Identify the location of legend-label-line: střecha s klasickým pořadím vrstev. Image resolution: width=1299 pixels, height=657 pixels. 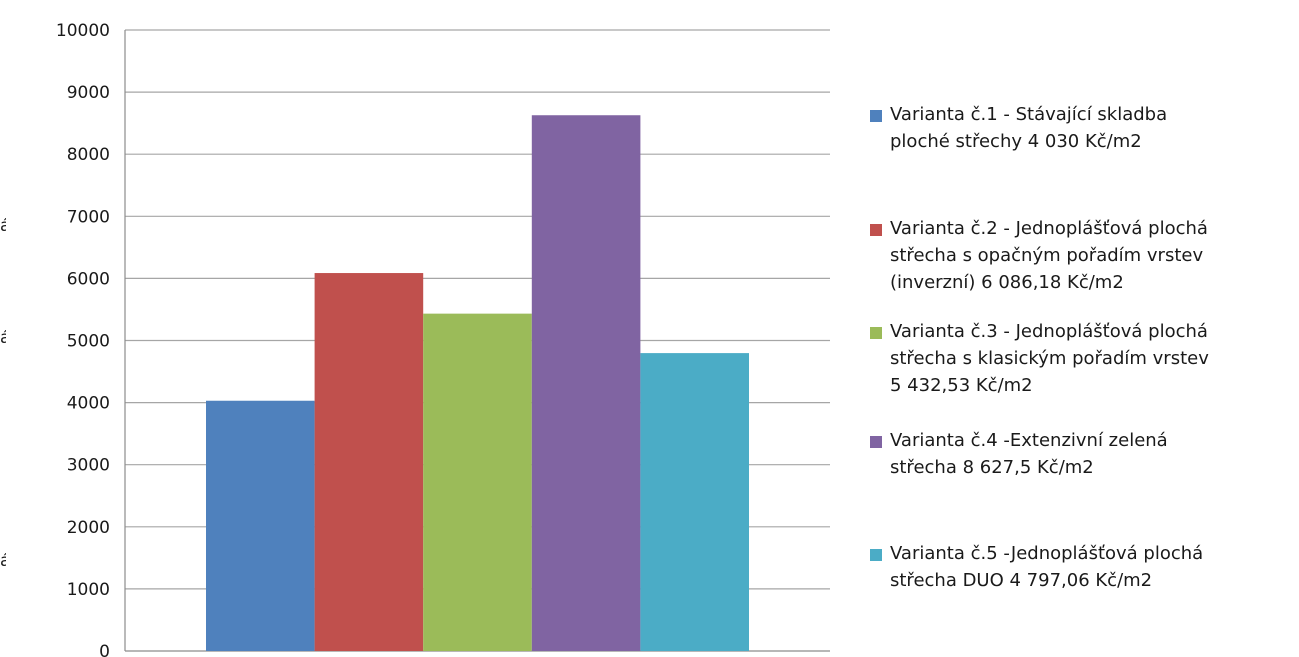
(1049, 358).